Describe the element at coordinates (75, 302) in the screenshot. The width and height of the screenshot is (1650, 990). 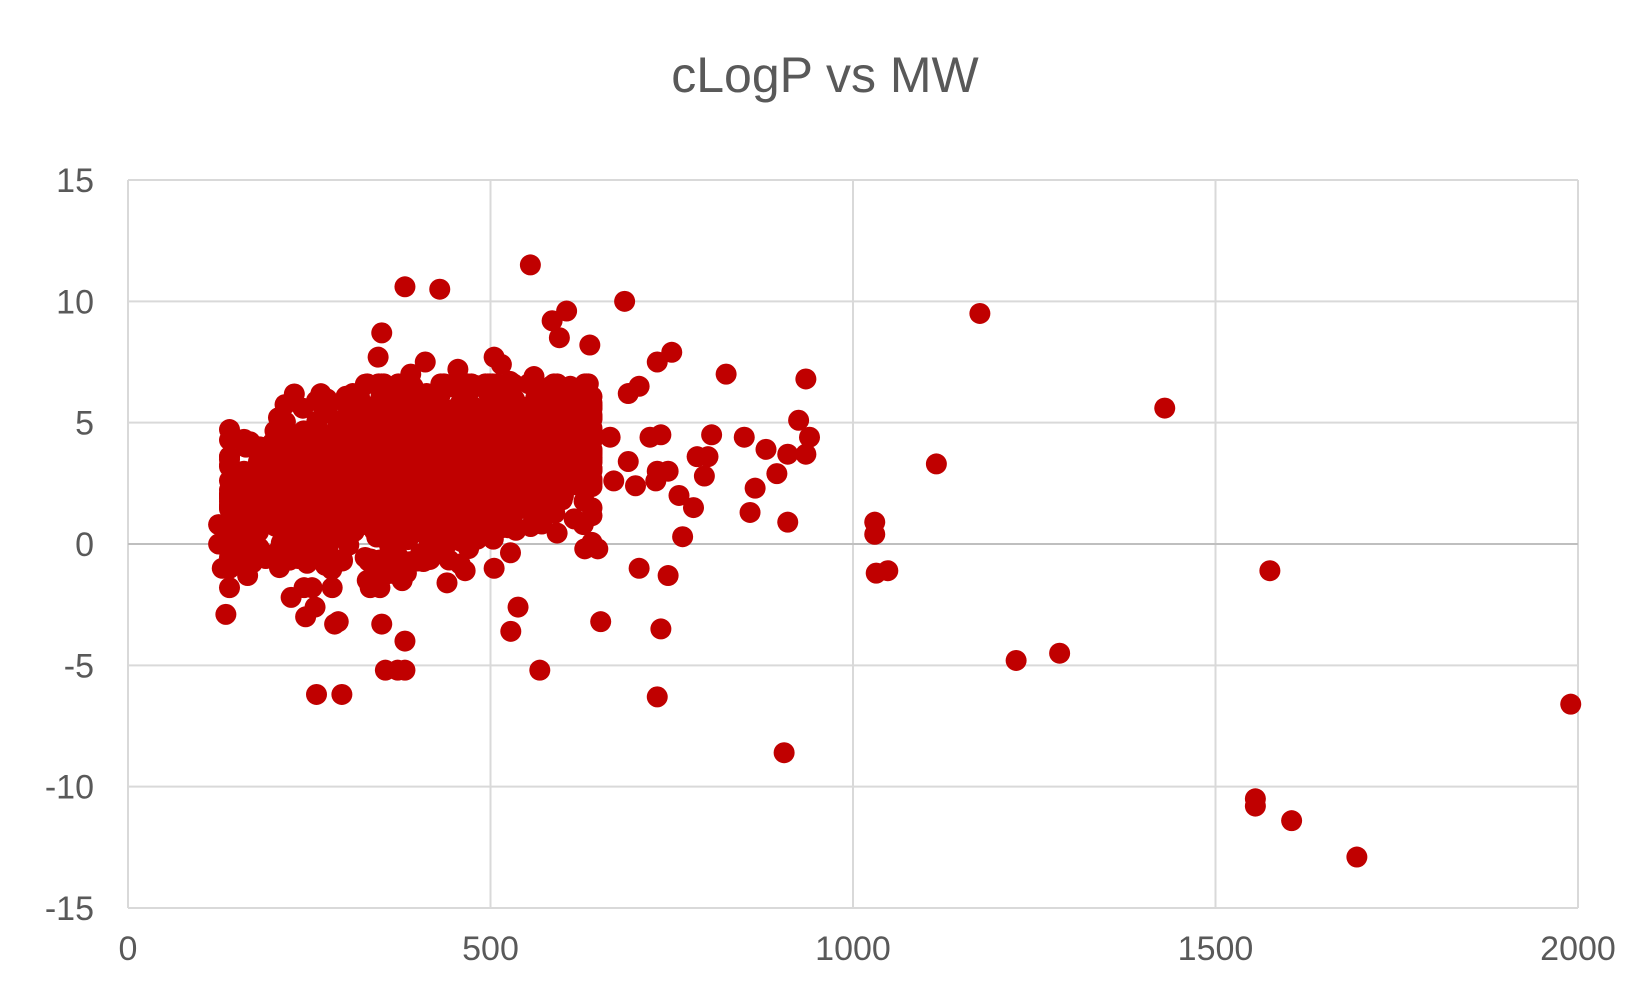
I see `y-tick-label: 10` at that location.